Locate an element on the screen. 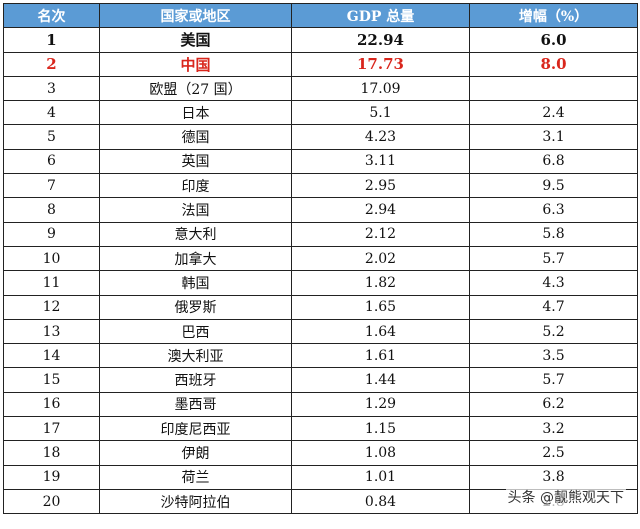 Image resolution: width=640 pixels, height=529 pixels. table-row: 2 中国 17.73 8.0 is located at coordinates (320, 64).